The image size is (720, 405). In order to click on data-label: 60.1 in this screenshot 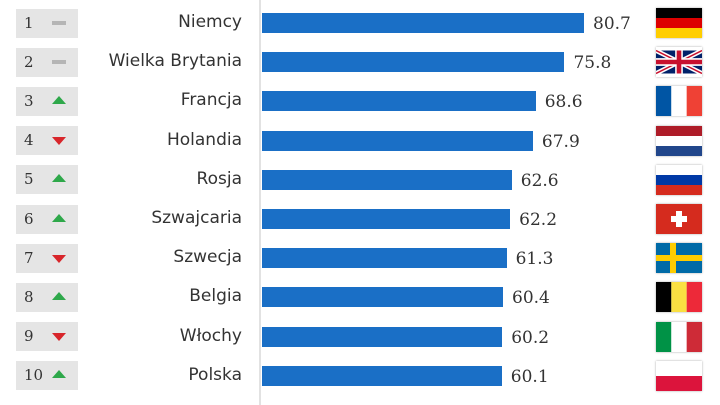, I will do `click(529, 376)`.